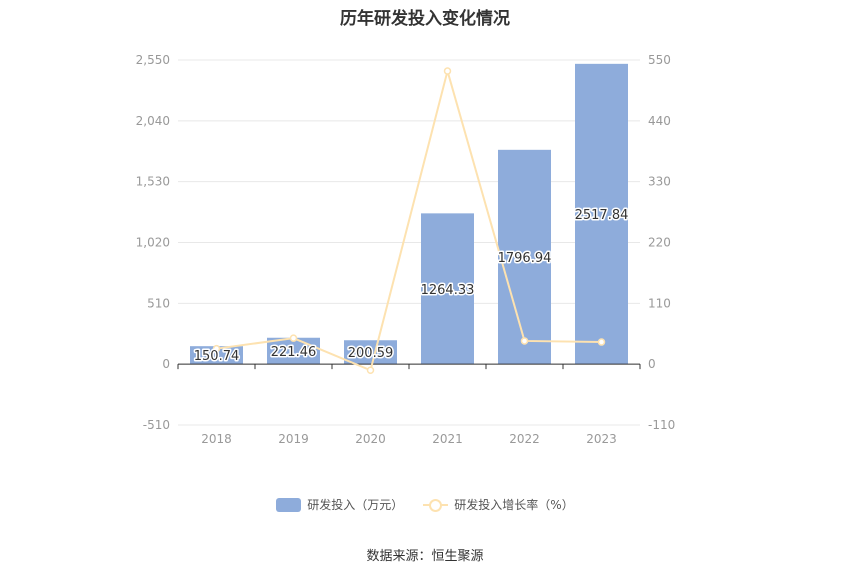 The height and width of the screenshot is (575, 850). Describe the element at coordinates (216, 439) in the screenshot. I see `x-tick-label: 2018` at that location.